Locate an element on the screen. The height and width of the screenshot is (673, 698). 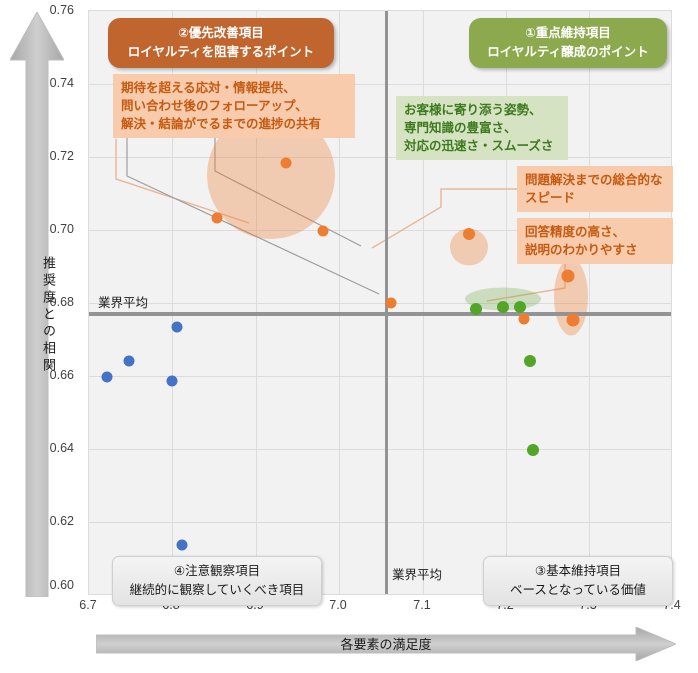
y-tick-0.68: 0.68 is located at coordinates (61, 302).